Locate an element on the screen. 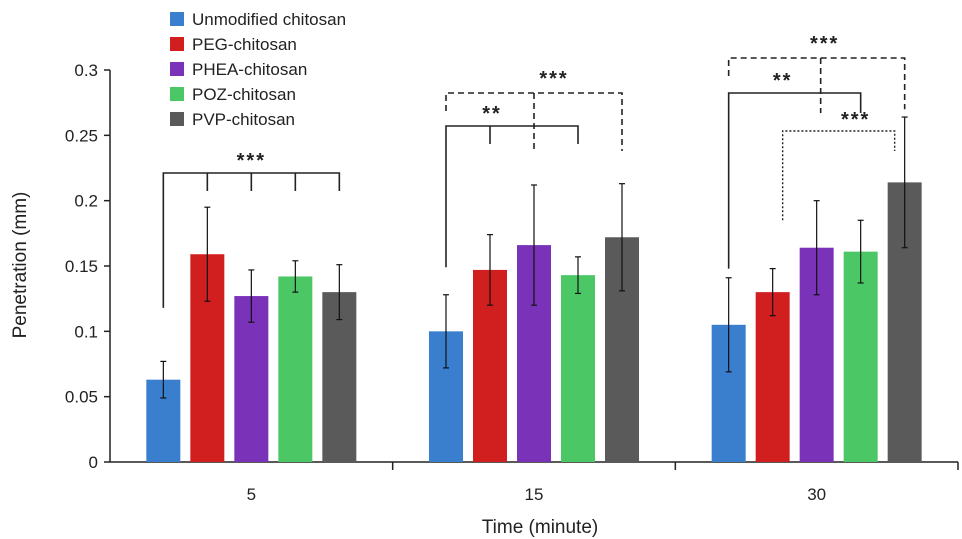  y-tick-label: 0.2 is located at coordinates (86, 201).